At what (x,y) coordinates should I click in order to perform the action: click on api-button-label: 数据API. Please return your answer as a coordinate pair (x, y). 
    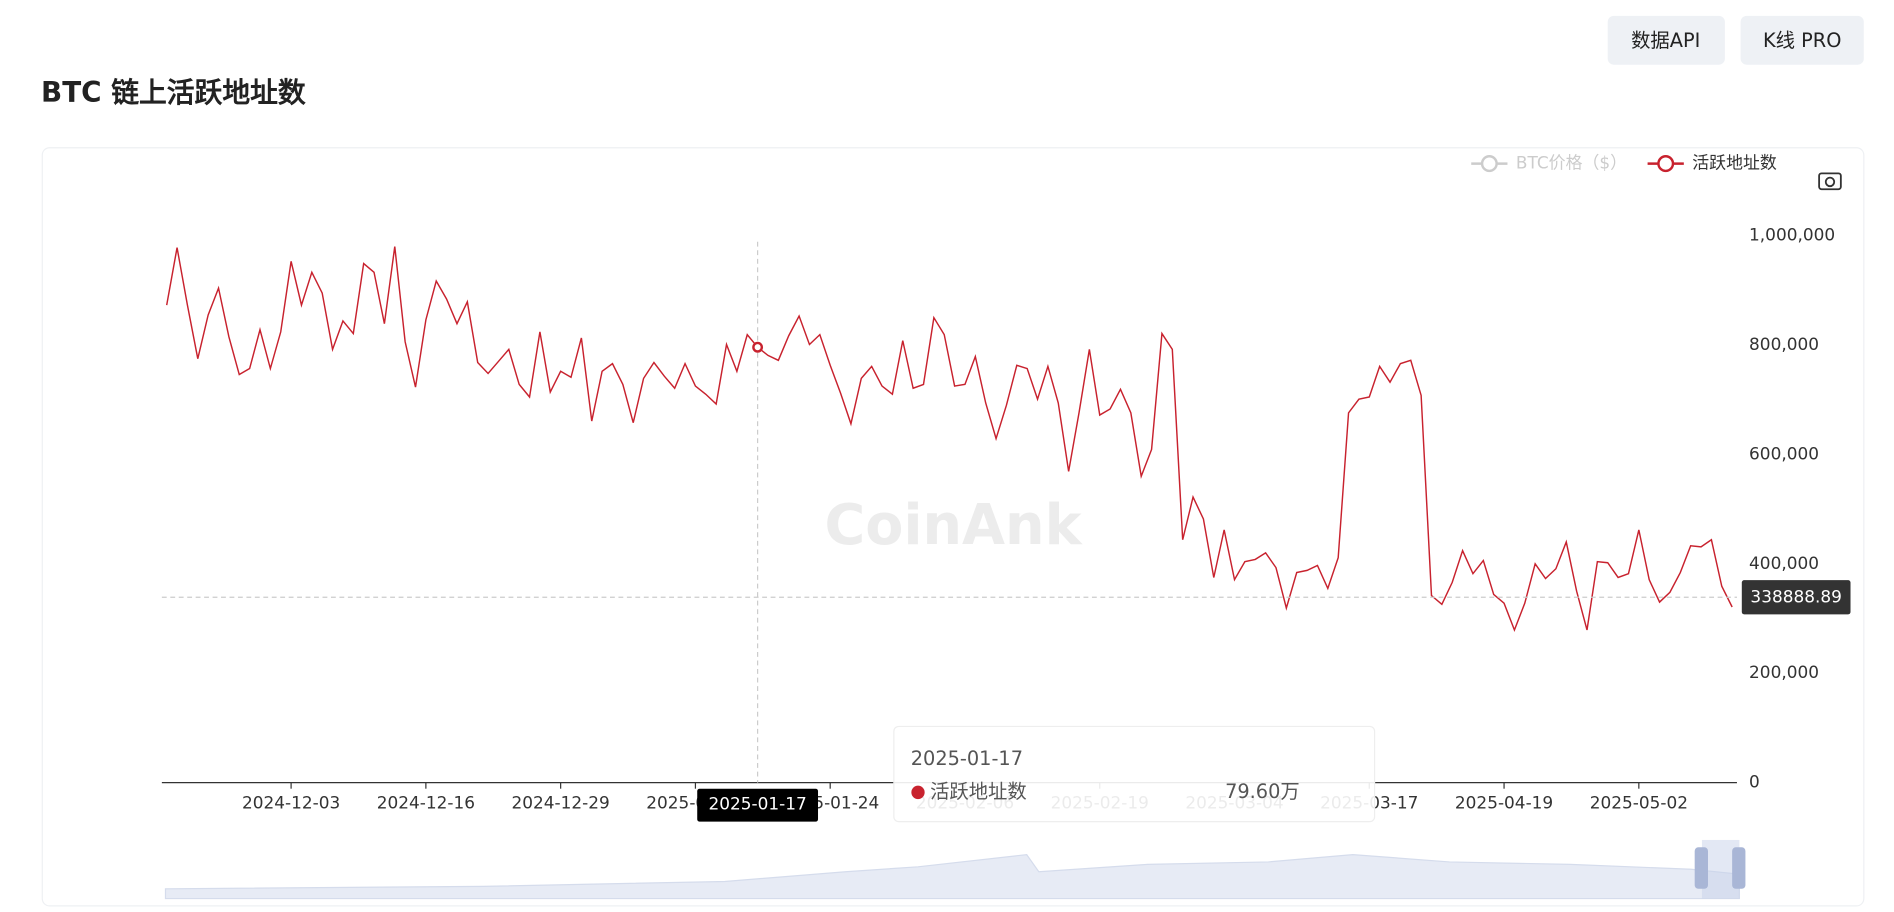
    Looking at the image, I should click on (1665, 40).